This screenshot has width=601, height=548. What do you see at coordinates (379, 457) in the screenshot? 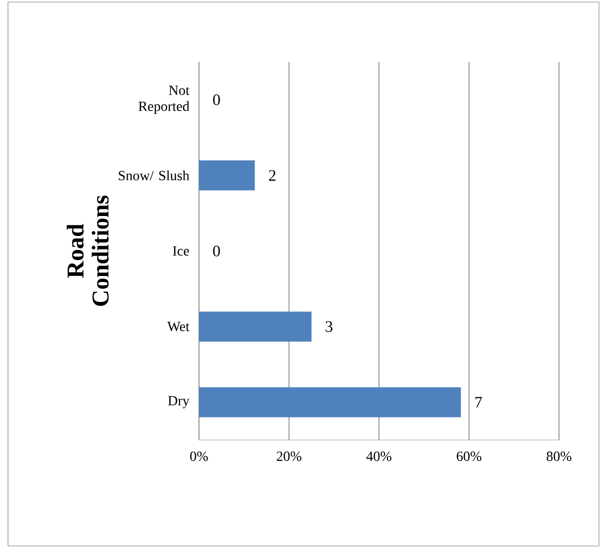
I see `x-tick-label: 40%` at bounding box center [379, 457].